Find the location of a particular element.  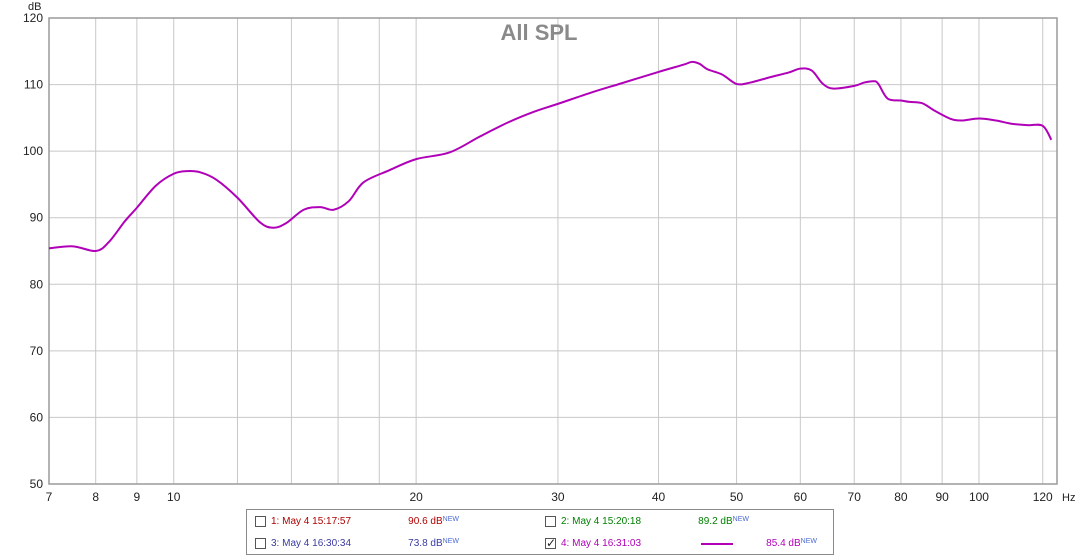

legend-label-3: 3: May 4 16:30:34 is located at coordinates (311, 543).